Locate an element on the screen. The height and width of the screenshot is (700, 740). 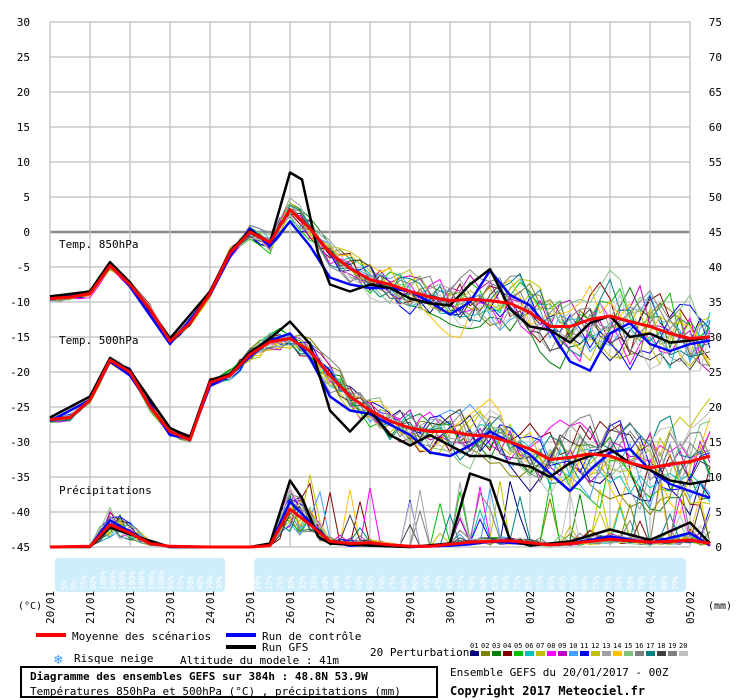
snow-risk-value: 55% is located at coordinates (573, 582).